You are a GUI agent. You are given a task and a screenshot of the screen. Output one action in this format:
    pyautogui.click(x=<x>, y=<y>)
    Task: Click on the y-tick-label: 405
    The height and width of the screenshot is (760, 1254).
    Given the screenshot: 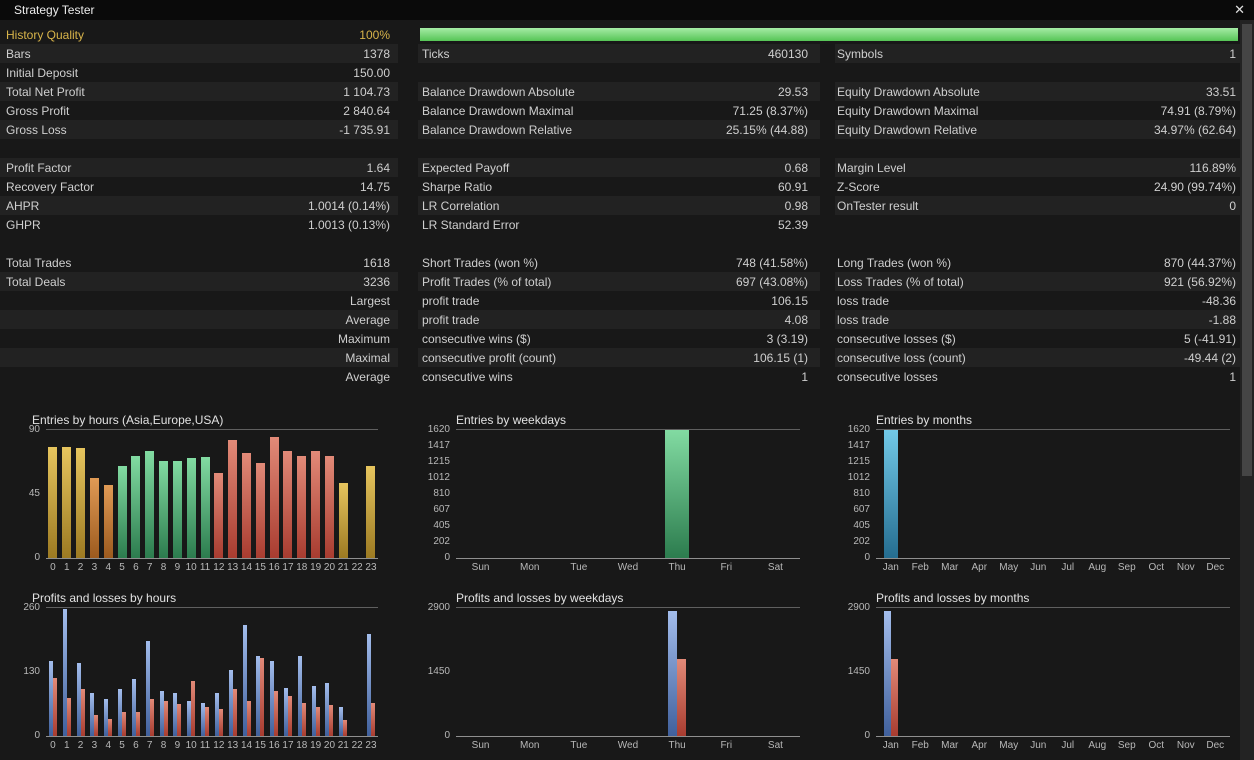 What is the action you would take?
    pyautogui.click(x=861, y=525)
    